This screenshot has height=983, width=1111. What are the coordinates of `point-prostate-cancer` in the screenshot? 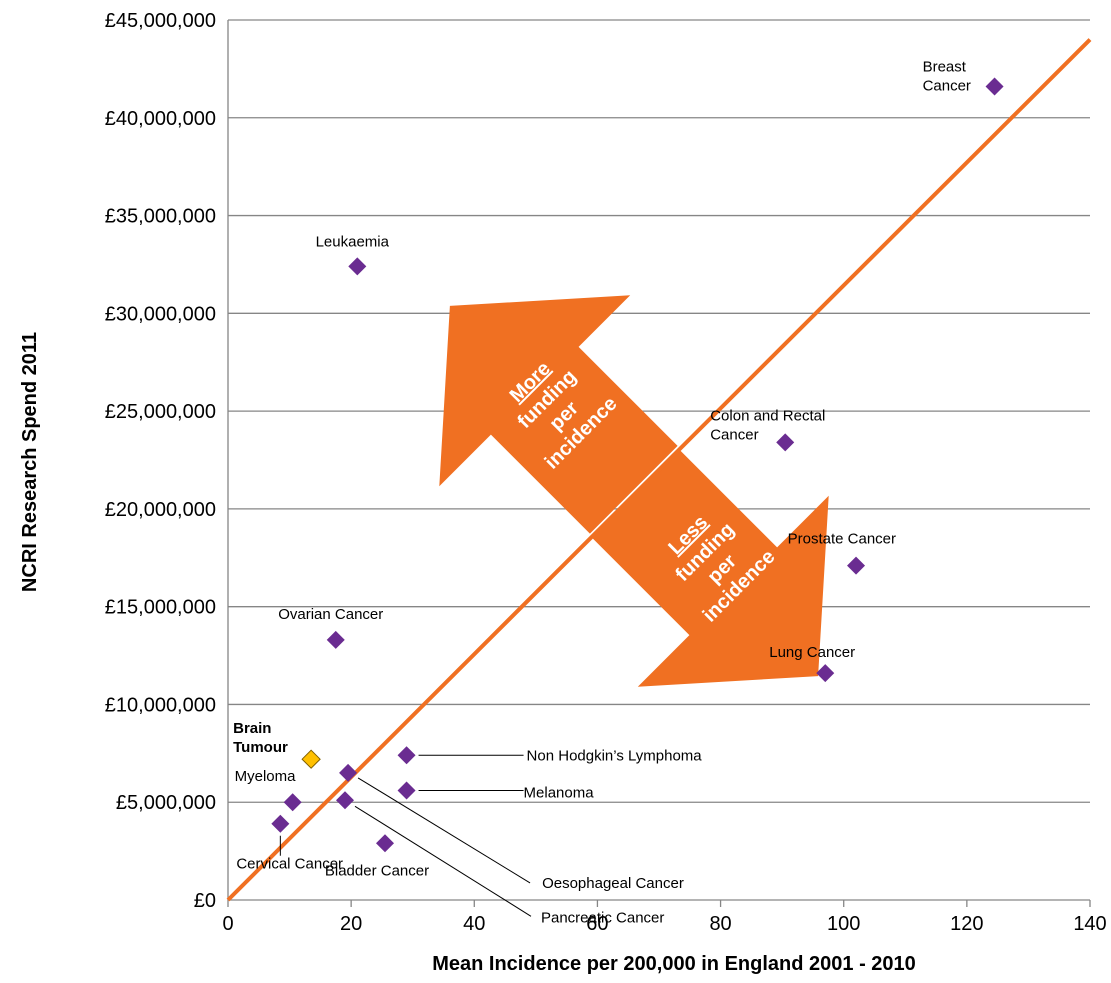 It's located at (856, 565).